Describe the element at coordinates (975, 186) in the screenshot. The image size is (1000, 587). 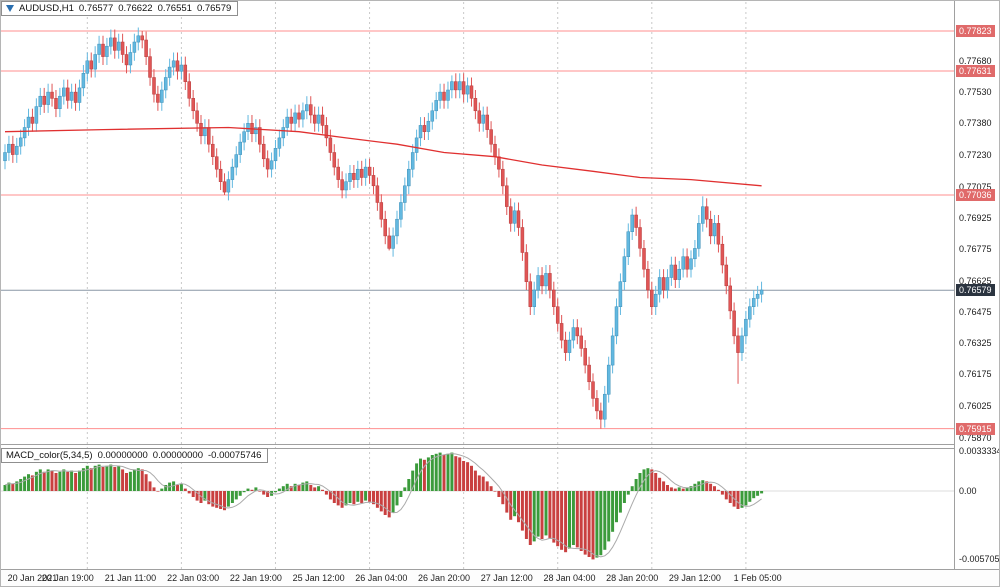
I see `price-axis-label: 0.77075` at that location.